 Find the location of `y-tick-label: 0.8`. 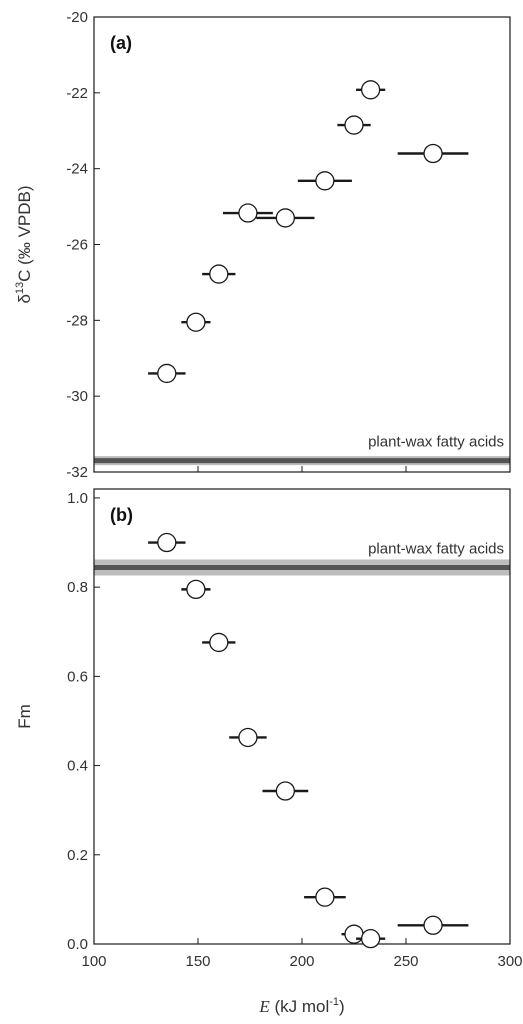

y-tick-label: 0.8 is located at coordinates (77, 587).